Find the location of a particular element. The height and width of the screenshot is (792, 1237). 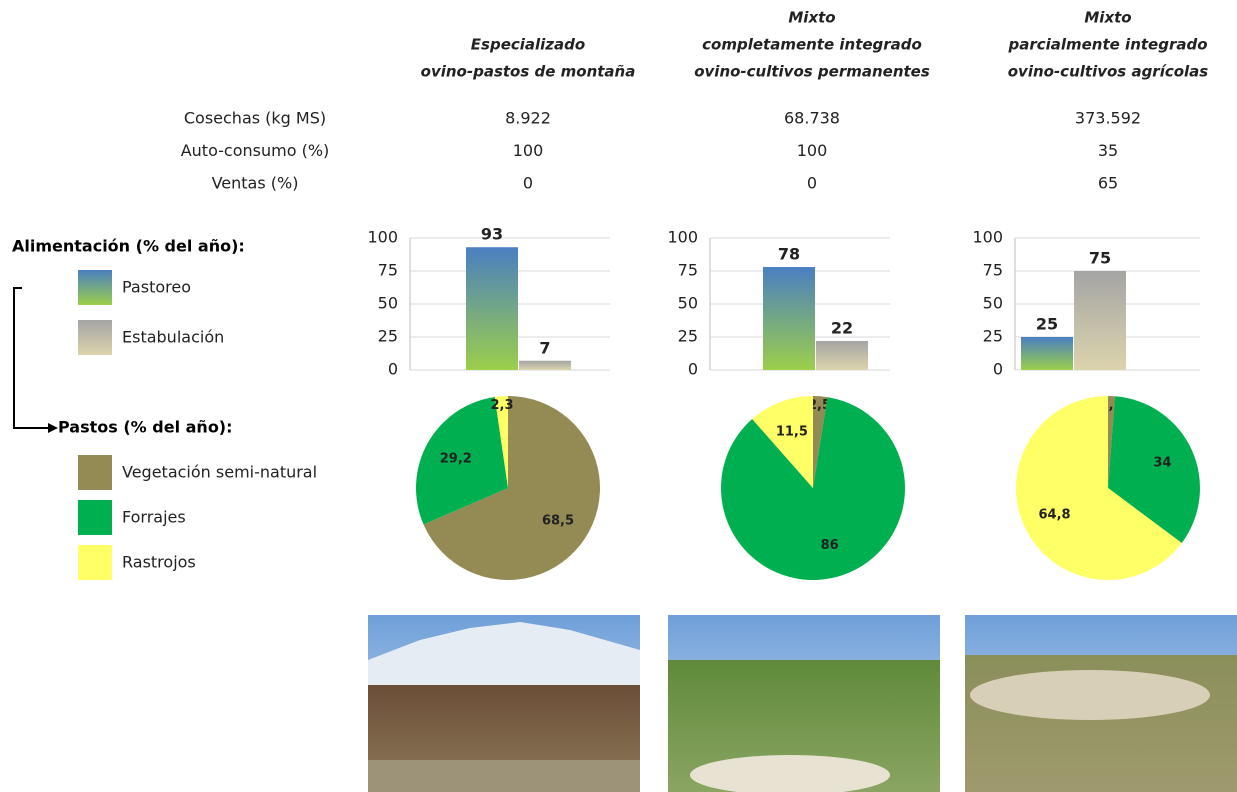

pie-value-label: 2,3 is located at coordinates (502, 405).